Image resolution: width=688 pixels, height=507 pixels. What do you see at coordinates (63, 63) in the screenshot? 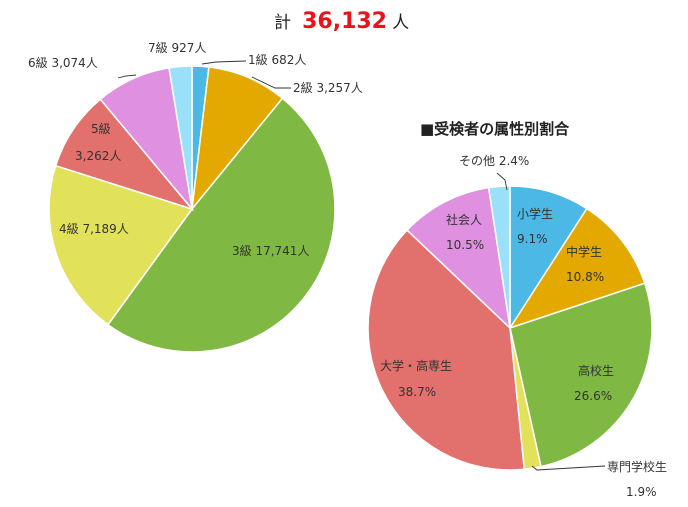
I see `label-6kyu: 6級 3,074人` at bounding box center [63, 63].